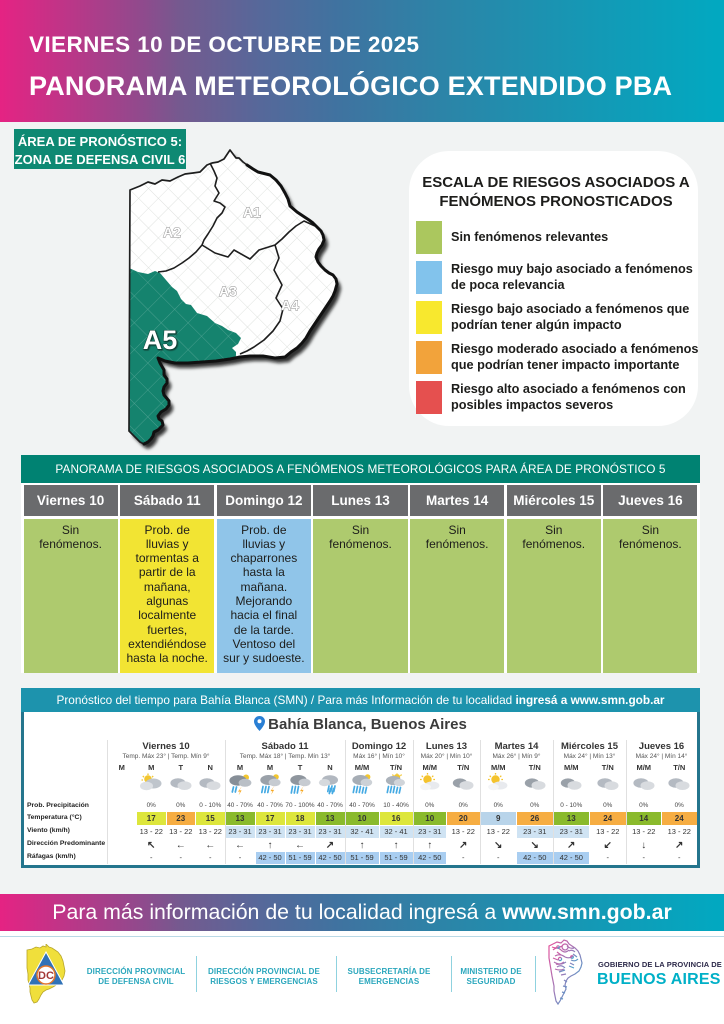  Describe the element at coordinates (252, 212) in the screenshot. I see `svg-text: A1` at that location.